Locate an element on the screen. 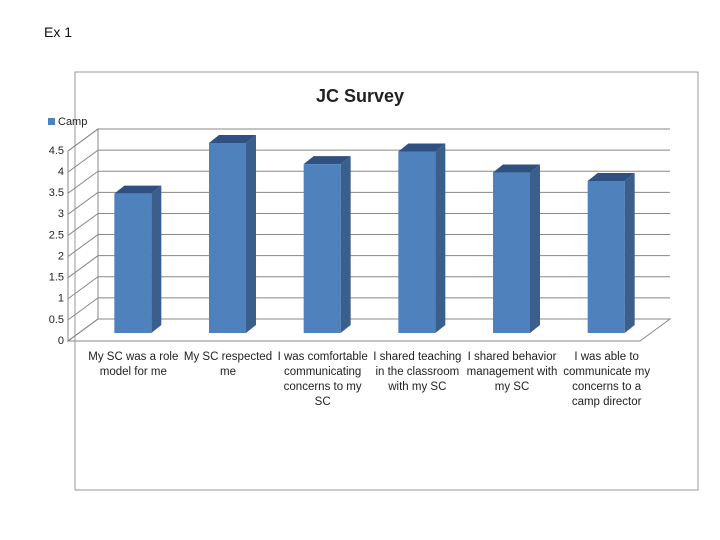  y-tick-label: 2 is located at coordinates (61, 256).